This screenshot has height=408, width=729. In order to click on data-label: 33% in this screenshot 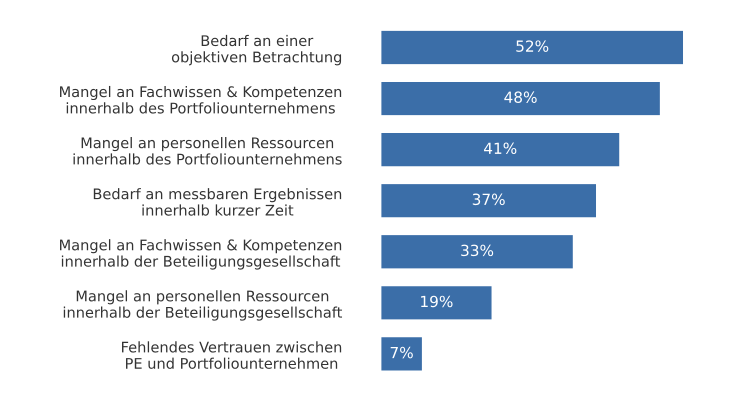, I will do `click(477, 250)`.